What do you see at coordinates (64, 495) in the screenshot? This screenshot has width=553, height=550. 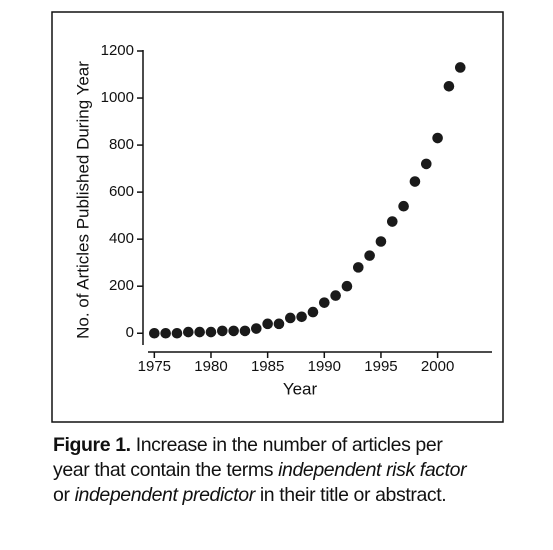 I see `caption-text: or` at bounding box center [64, 495].